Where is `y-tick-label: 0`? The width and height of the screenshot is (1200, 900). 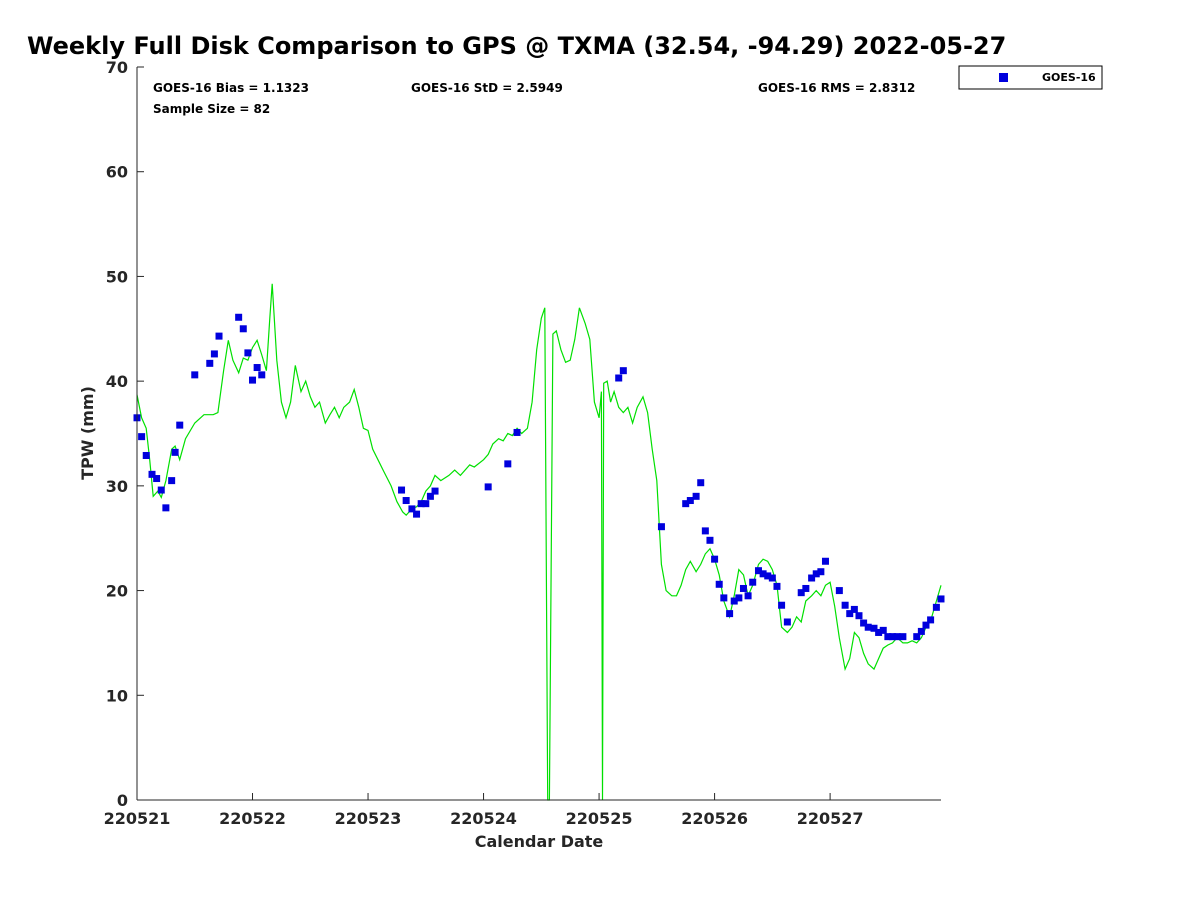 y-tick-label: 0 is located at coordinates (122, 800).